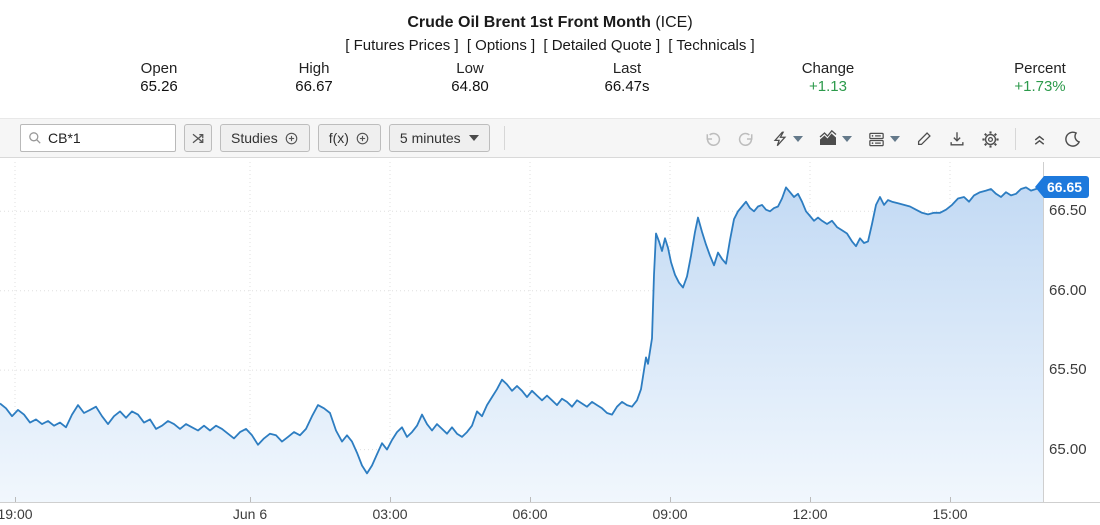  I want to click on draw-pencil-icon, so click(924, 139).